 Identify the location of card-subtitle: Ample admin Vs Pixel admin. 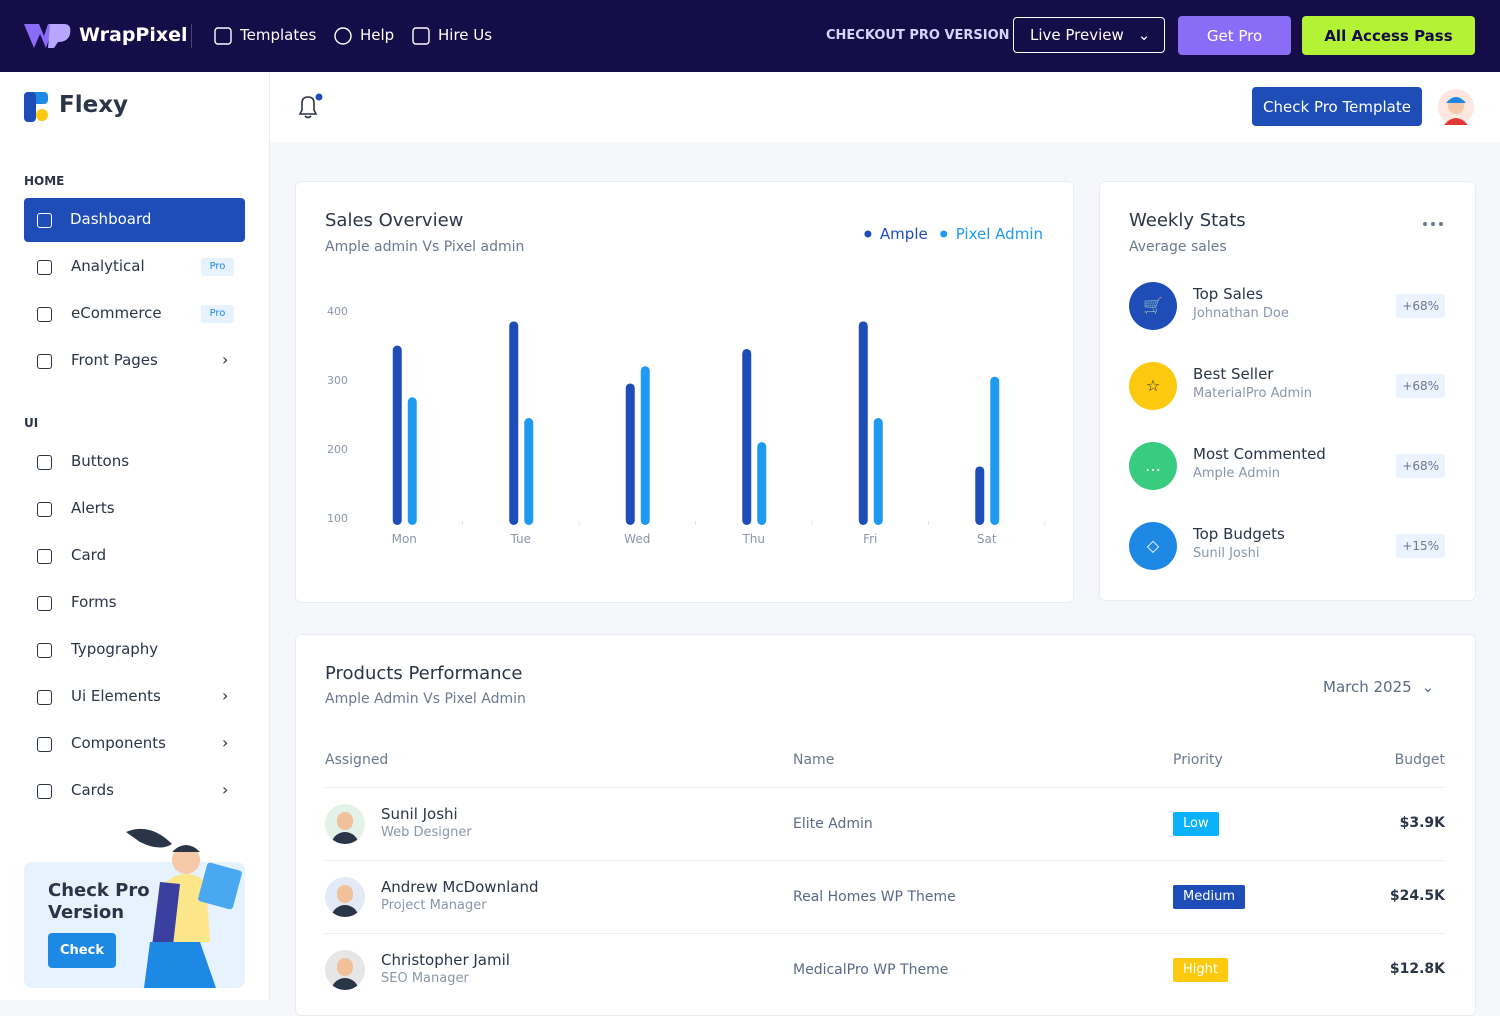
(425, 247).